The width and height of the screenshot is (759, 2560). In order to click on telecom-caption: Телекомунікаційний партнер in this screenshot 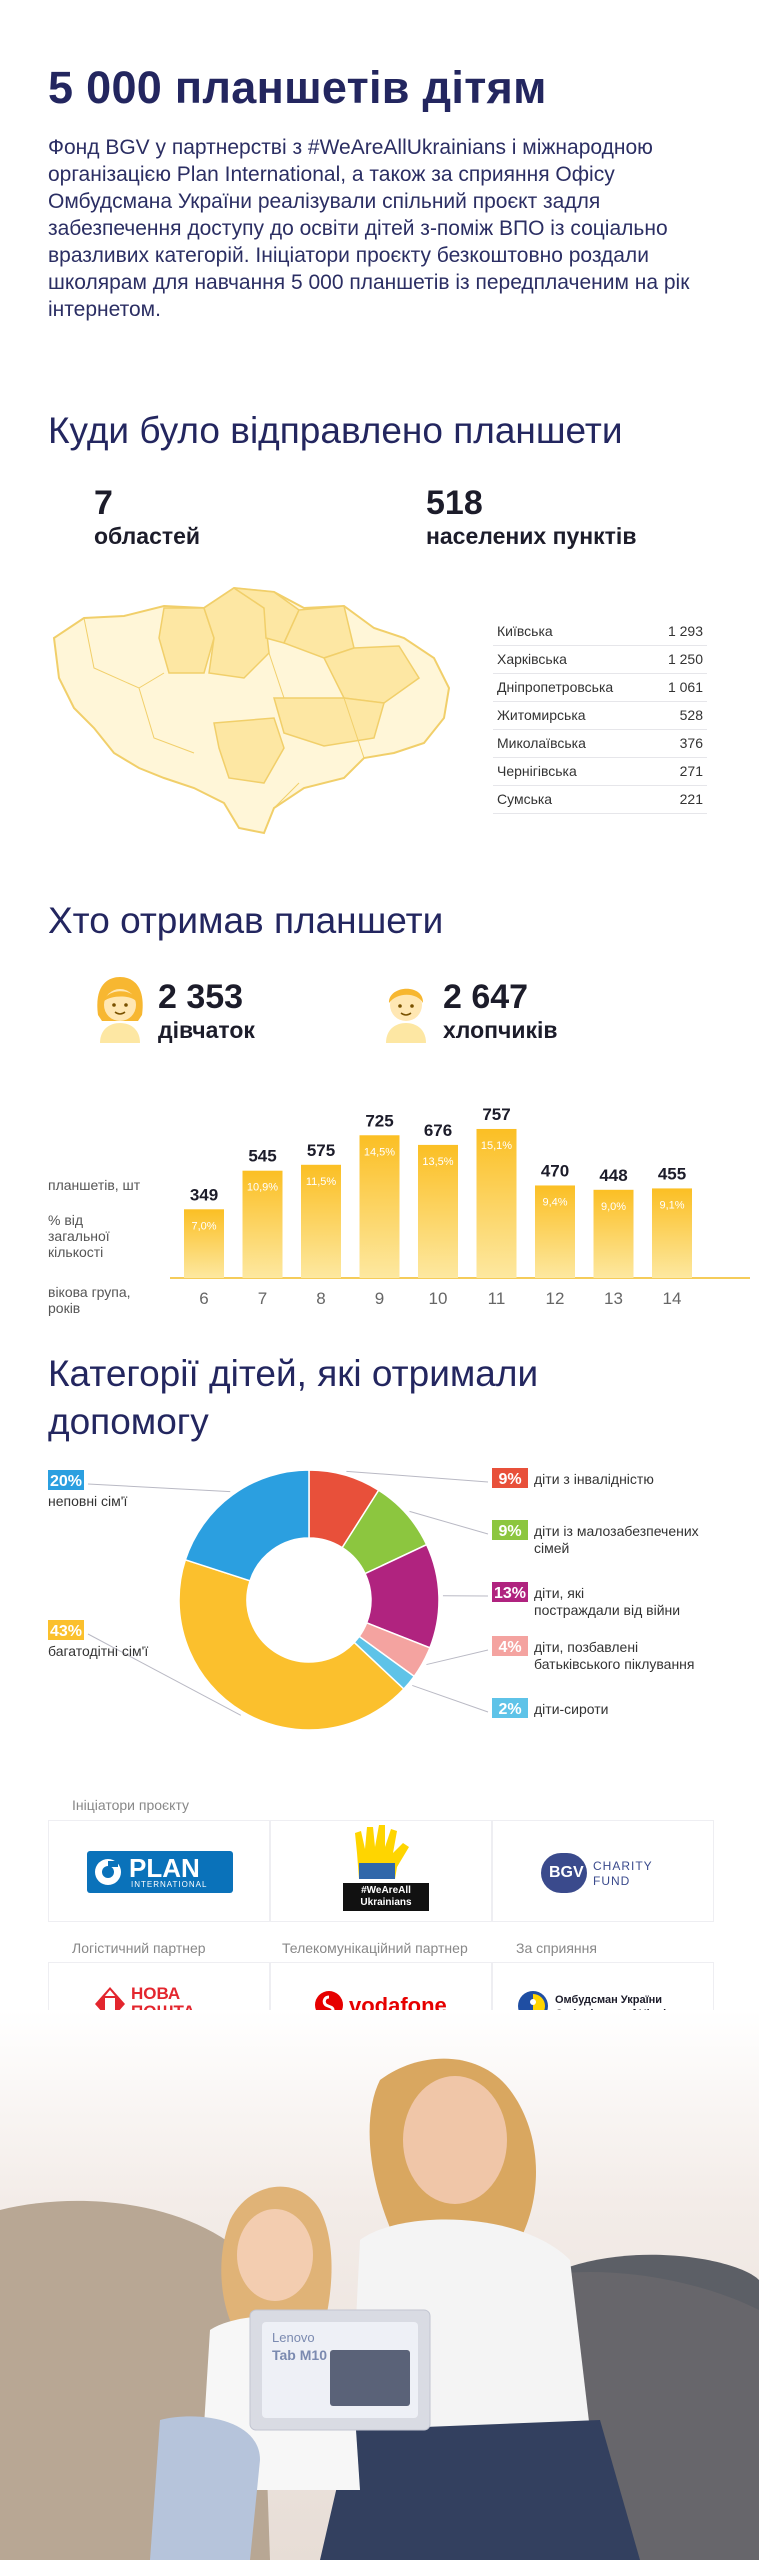, I will do `click(375, 1948)`.